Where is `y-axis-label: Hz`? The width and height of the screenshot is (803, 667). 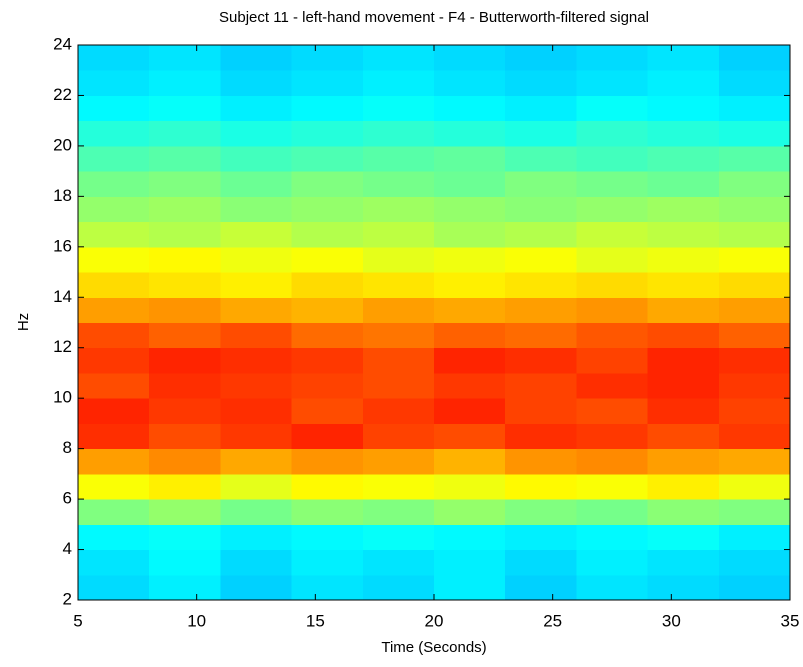
y-axis-label: Hz is located at coordinates (23, 322).